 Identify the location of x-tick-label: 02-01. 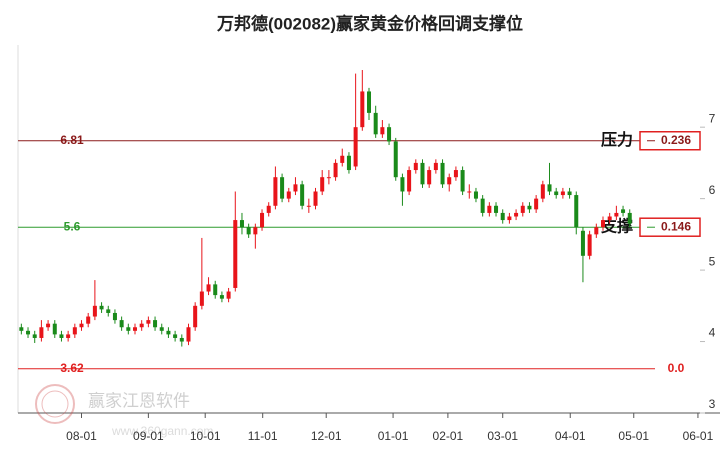
(448, 436).